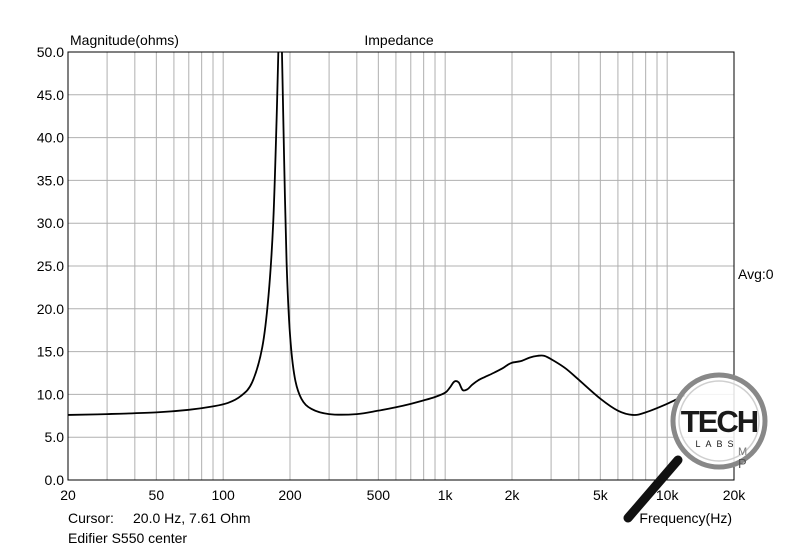 This screenshot has width=800, height=551. I want to click on y-axis-label: Magnitude(ohms), so click(124, 40).